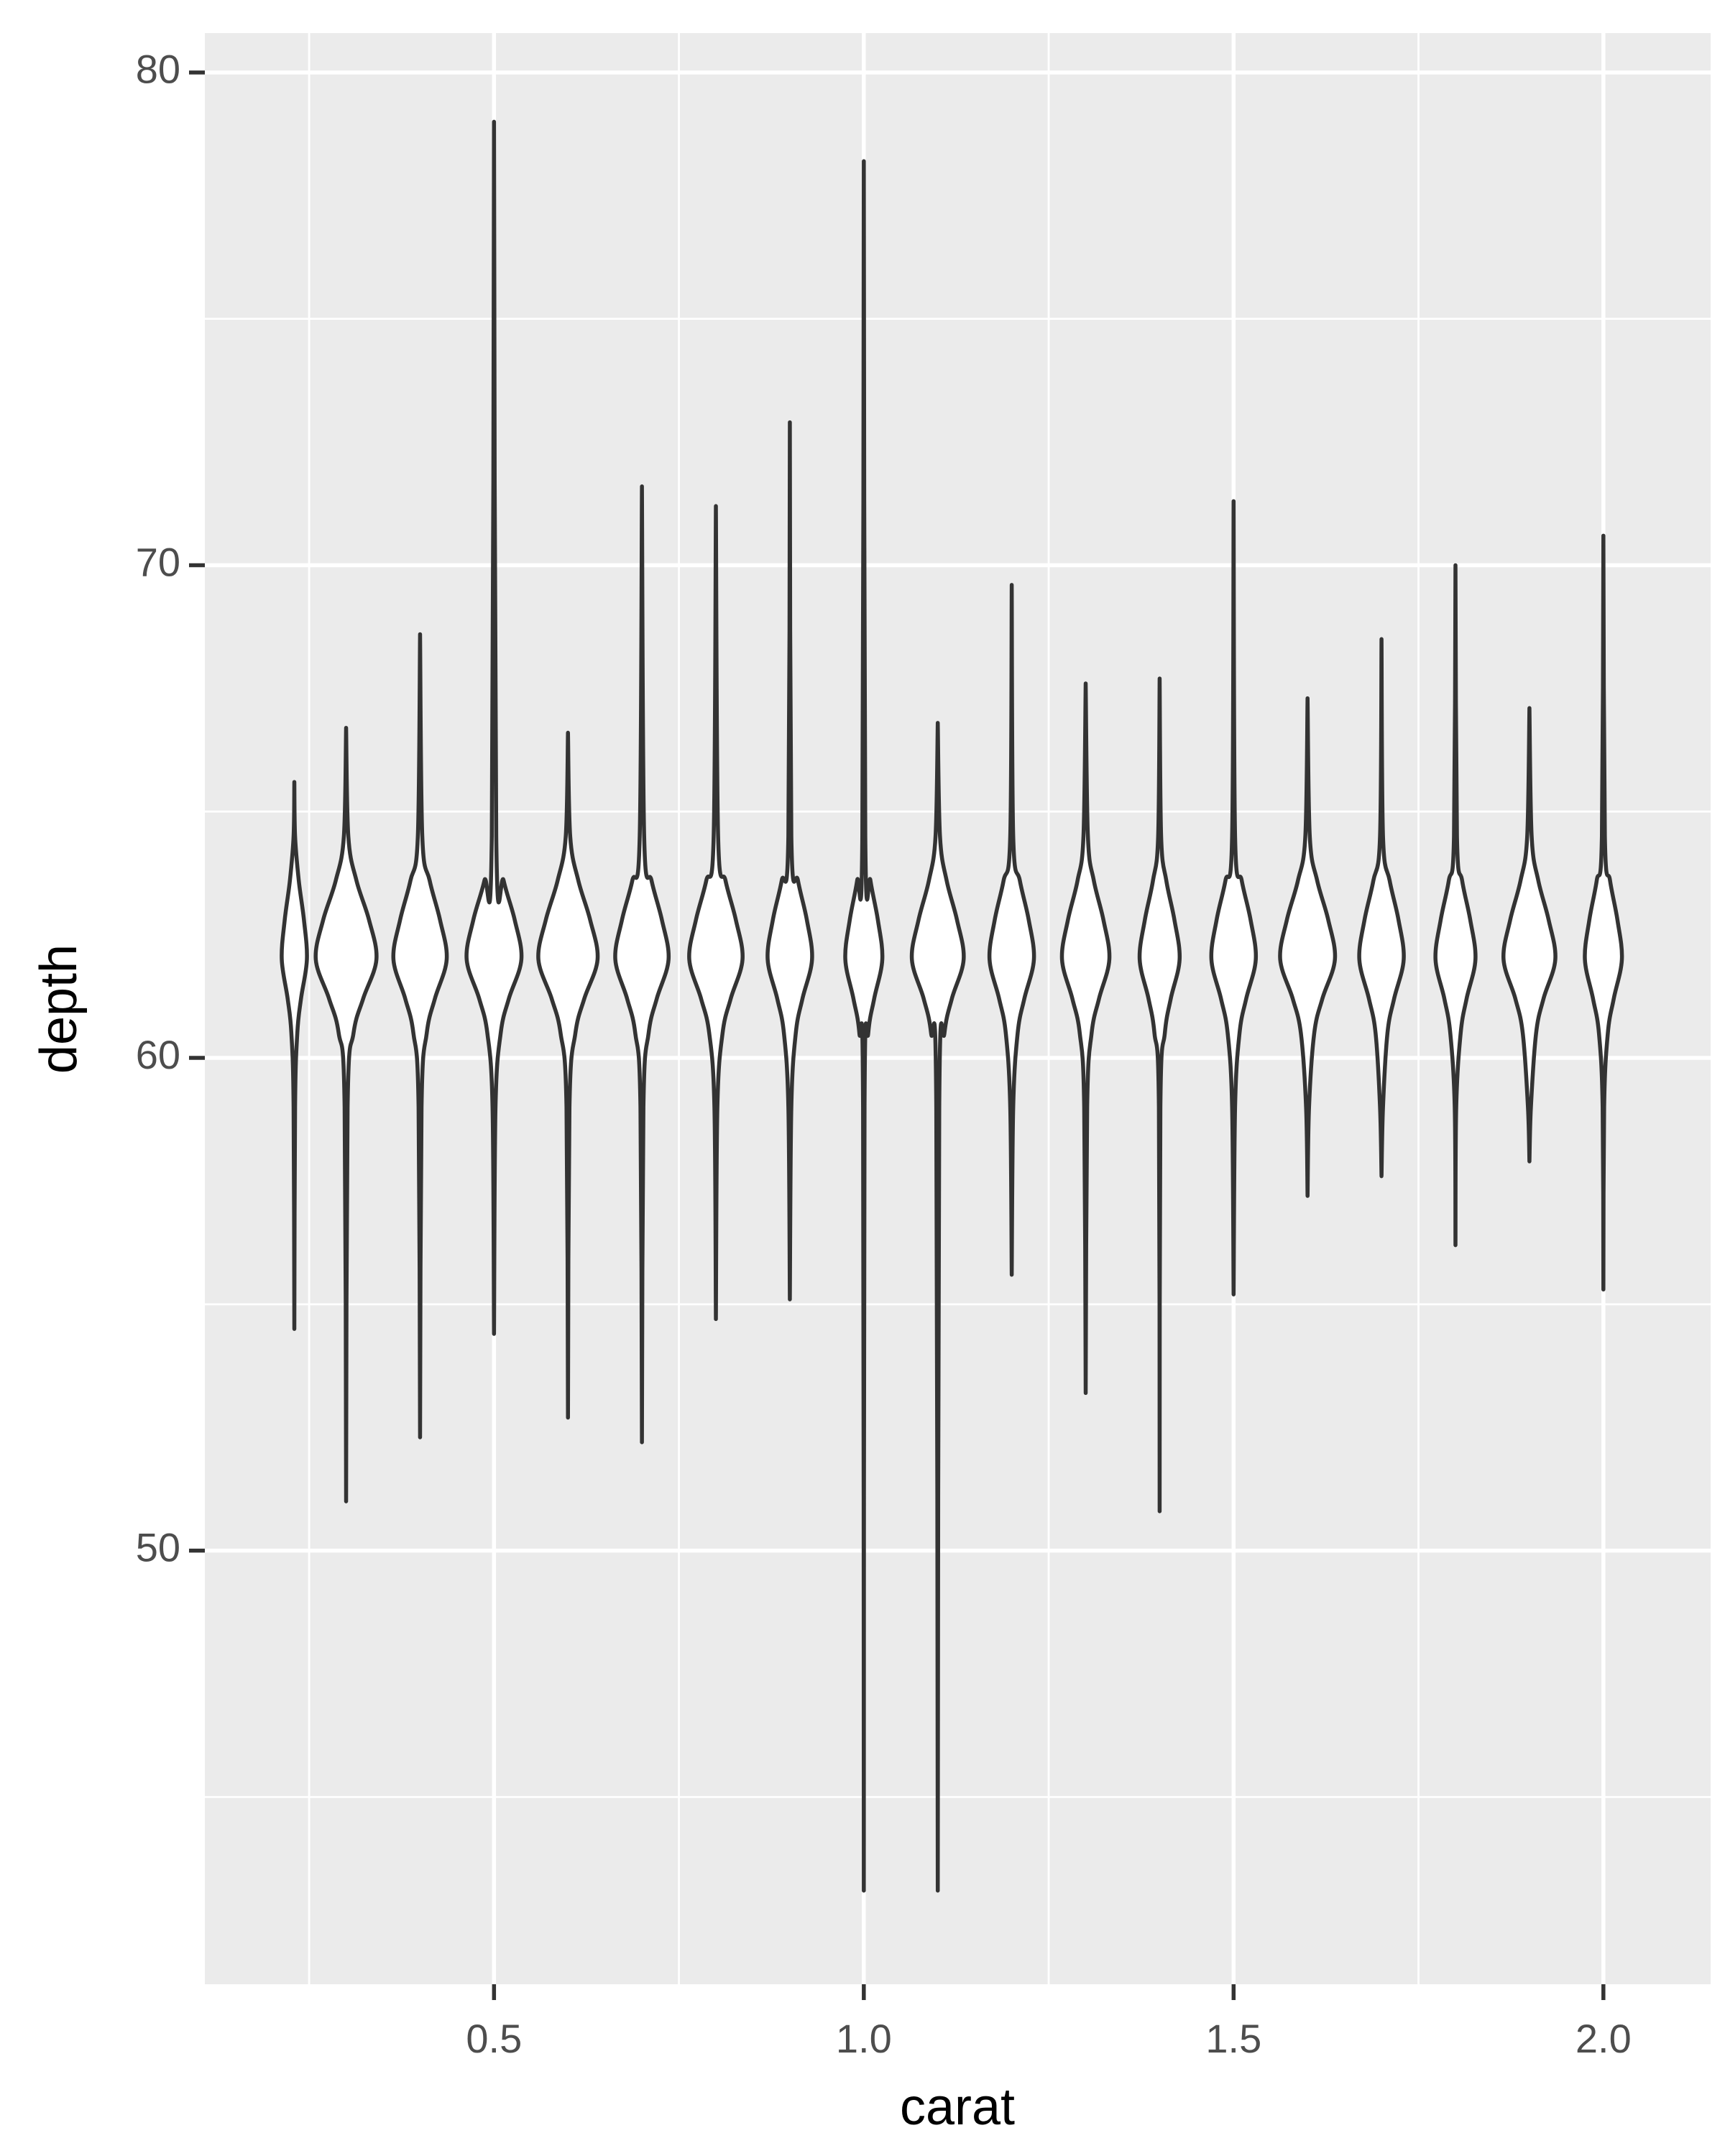 The height and width of the screenshot is (2156, 1725). I want to click on y-axis-title: depth, so click(59, 1009).